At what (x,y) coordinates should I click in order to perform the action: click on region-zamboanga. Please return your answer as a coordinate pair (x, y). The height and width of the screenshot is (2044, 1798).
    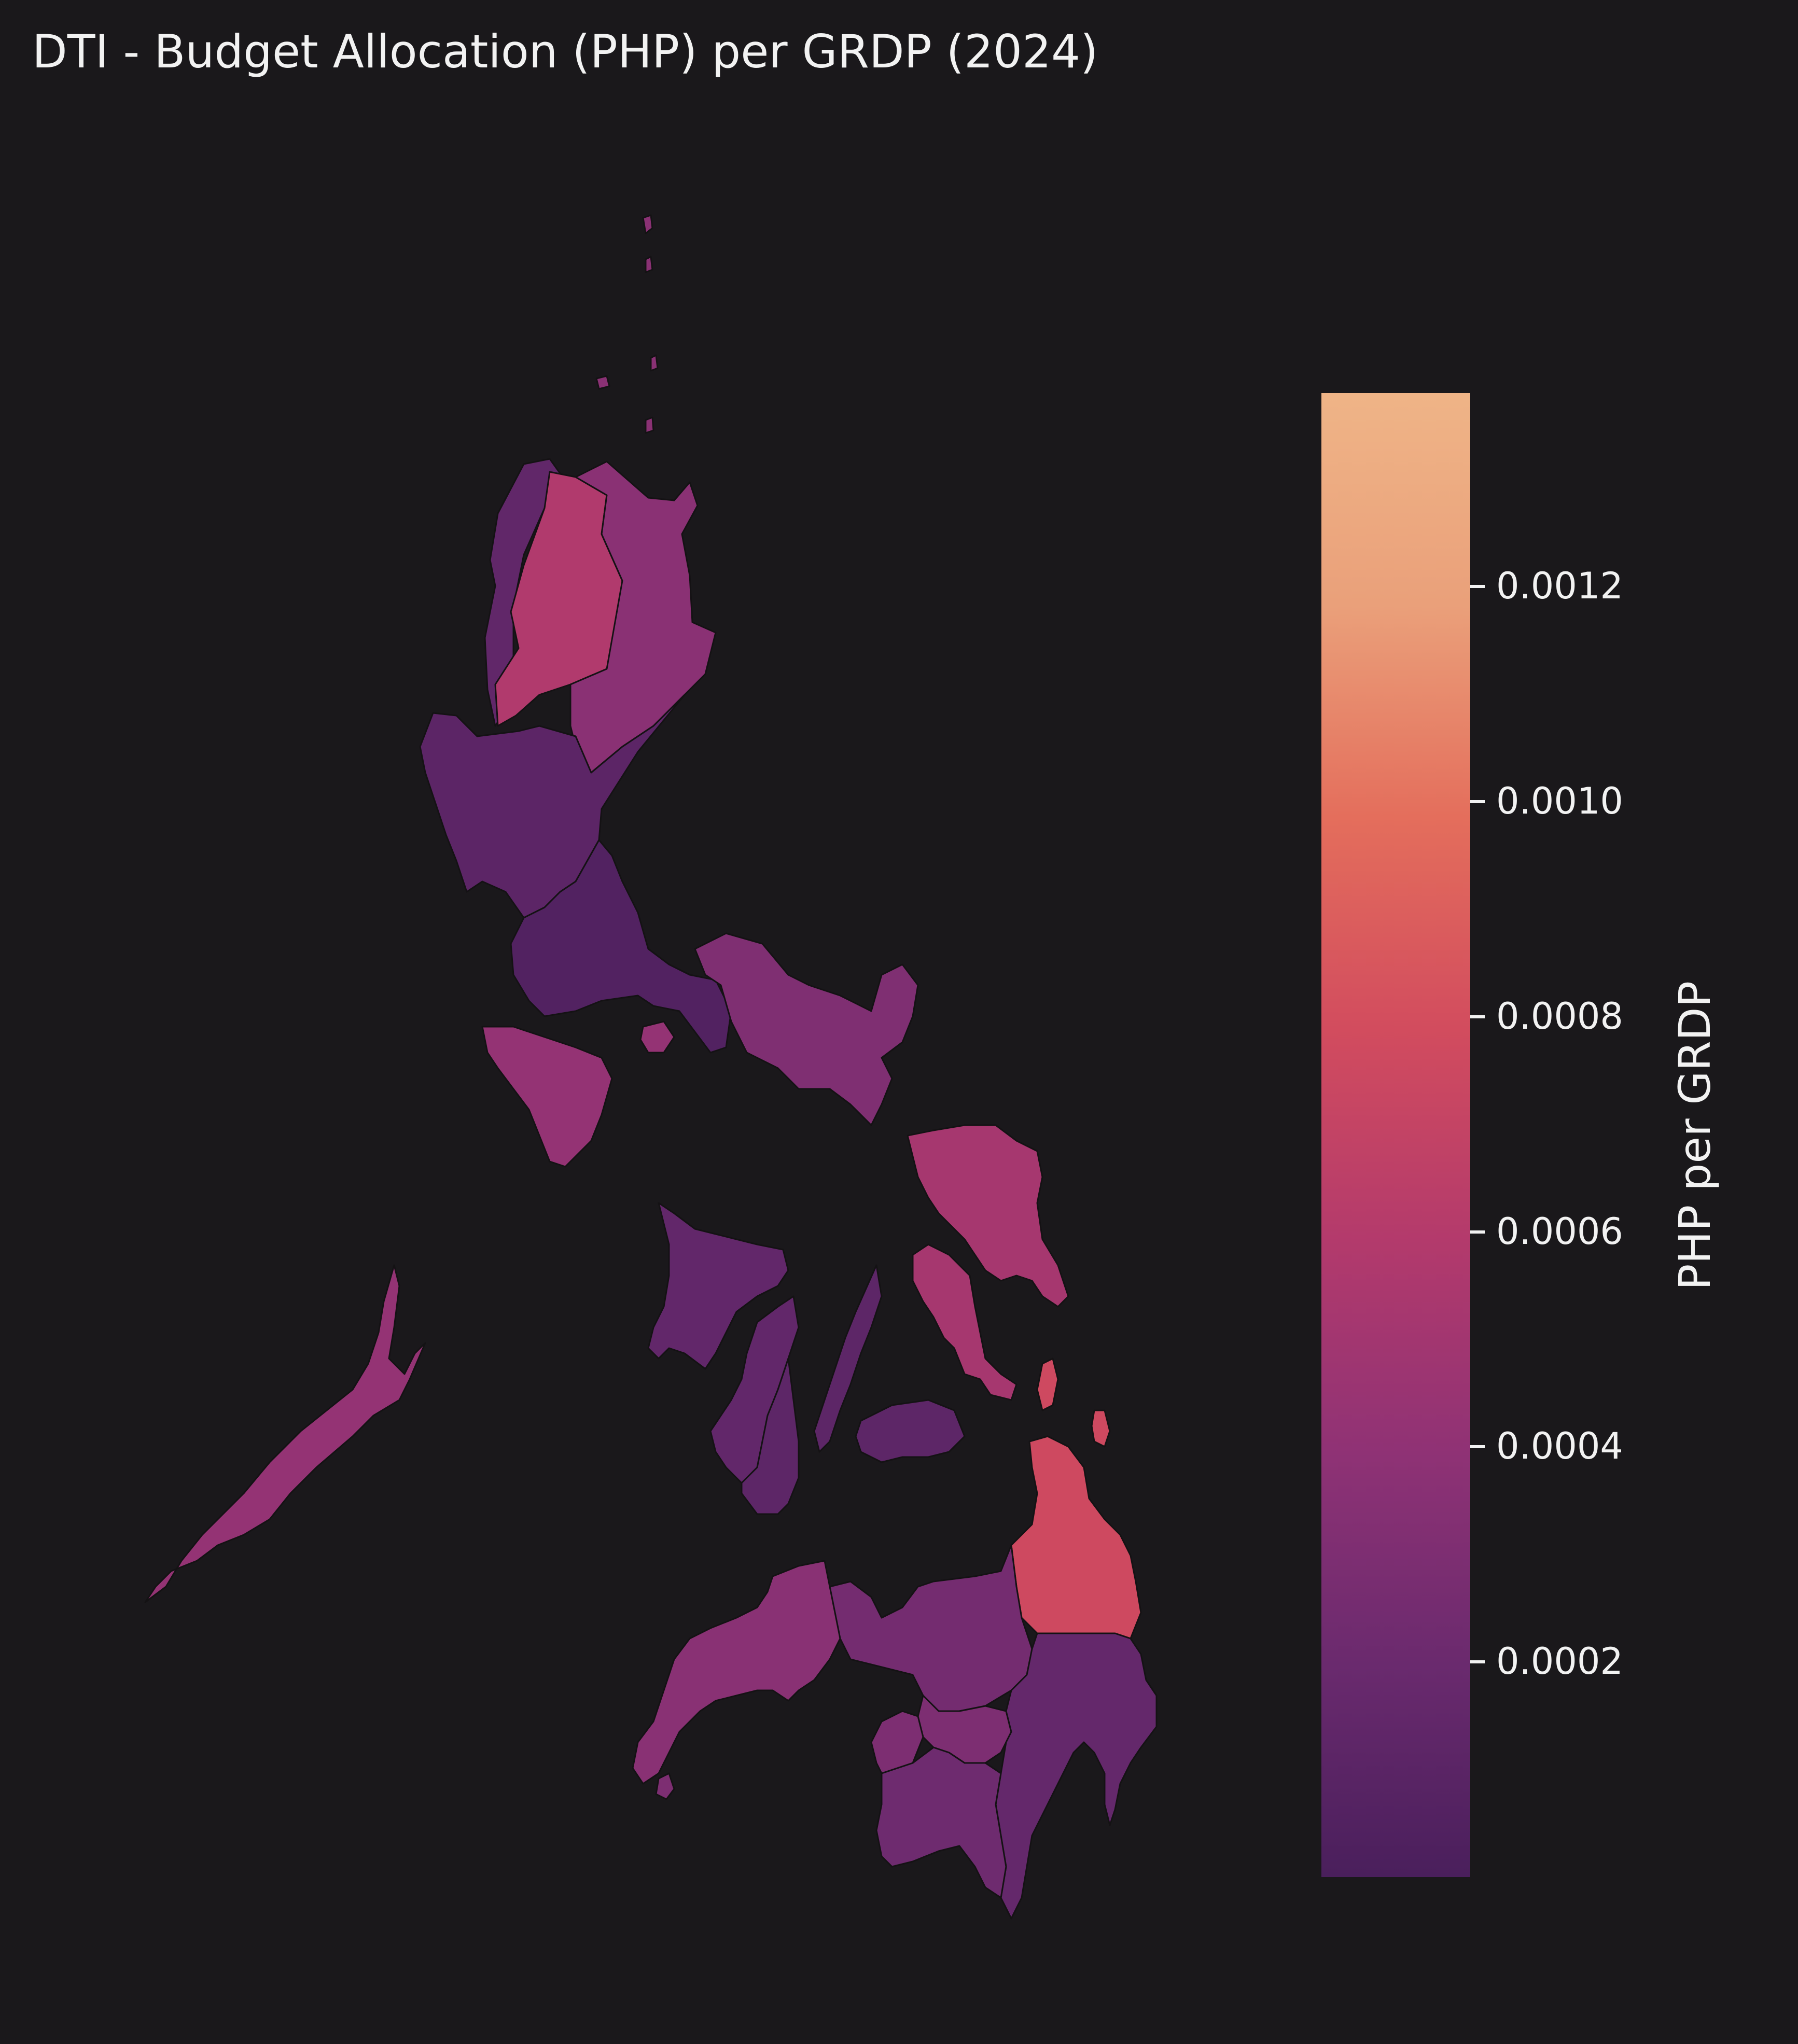
    Looking at the image, I should click on (737, 1672).